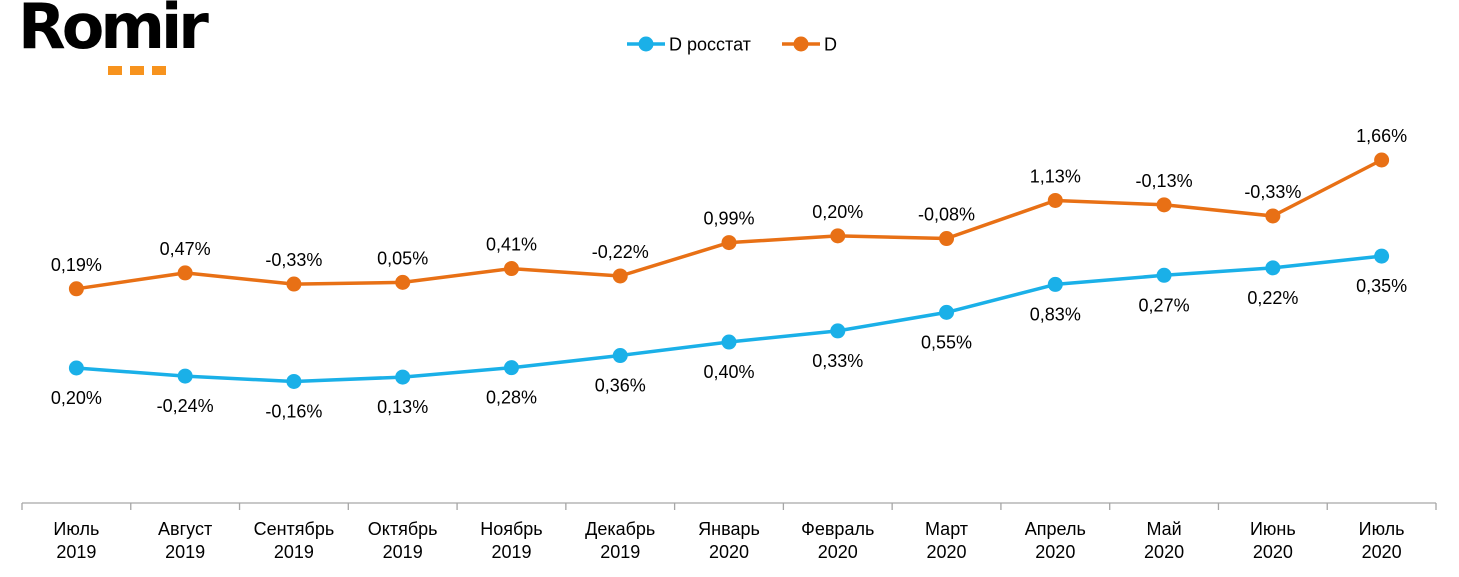 This screenshot has height=577, width=1459. I want to click on data-label: 0,22%, so click(1272, 298).